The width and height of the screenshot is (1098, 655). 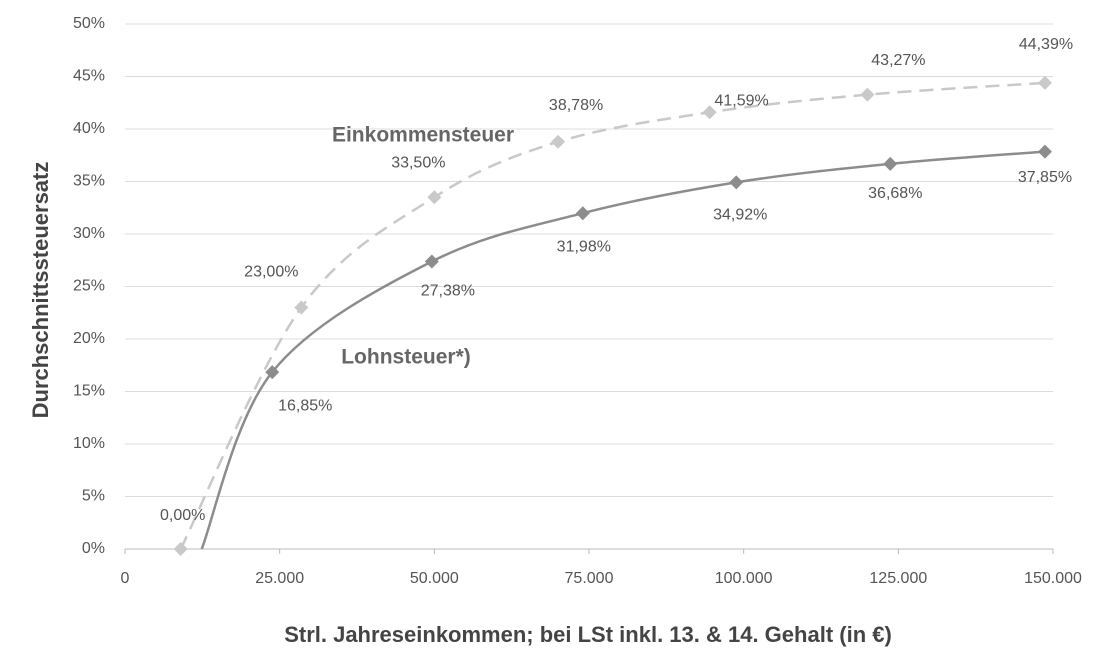 I want to click on x-tick-label: 25.000, so click(x=279, y=578).